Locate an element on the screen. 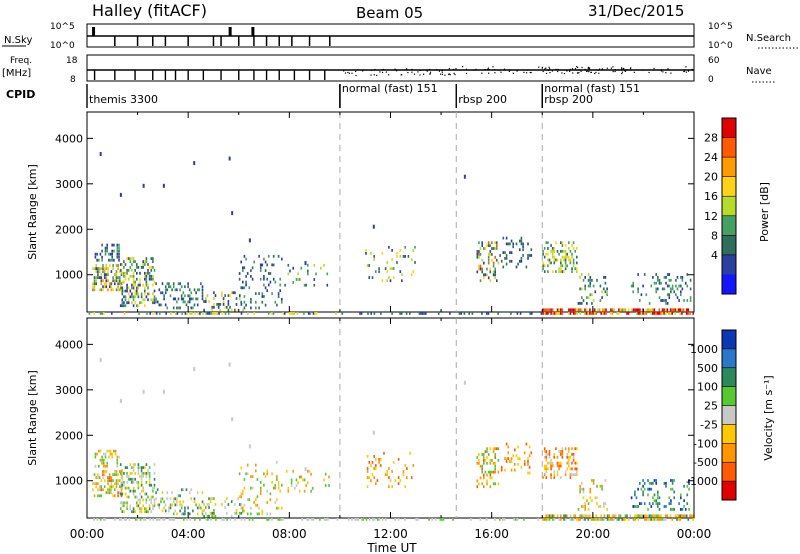 The height and width of the screenshot is (554, 800). nsky-spike is located at coordinates (253, 31).